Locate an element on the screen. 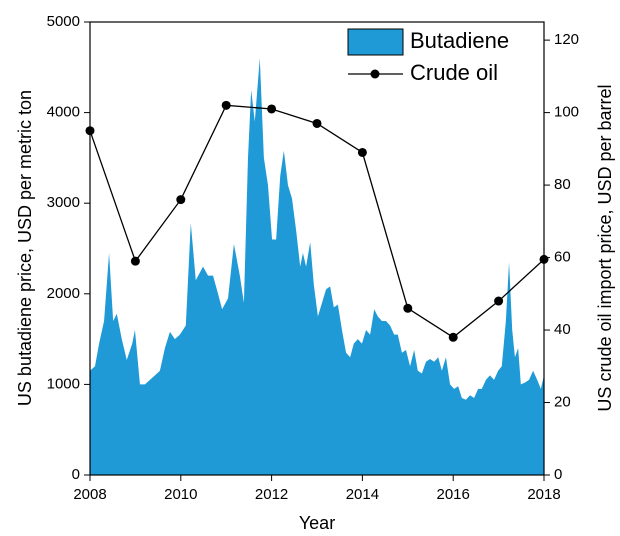 This screenshot has height=536, width=620. y-tick-label: 1000 is located at coordinates (63, 383).